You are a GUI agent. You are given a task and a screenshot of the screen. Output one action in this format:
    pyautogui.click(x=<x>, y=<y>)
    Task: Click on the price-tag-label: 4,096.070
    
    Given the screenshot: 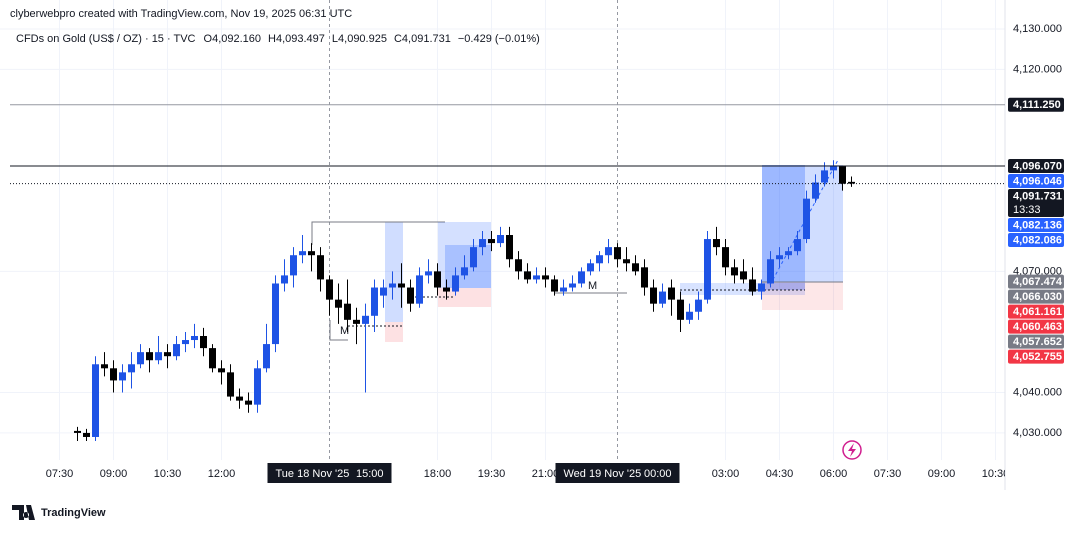 What is the action you would take?
    pyautogui.click(x=1037, y=166)
    